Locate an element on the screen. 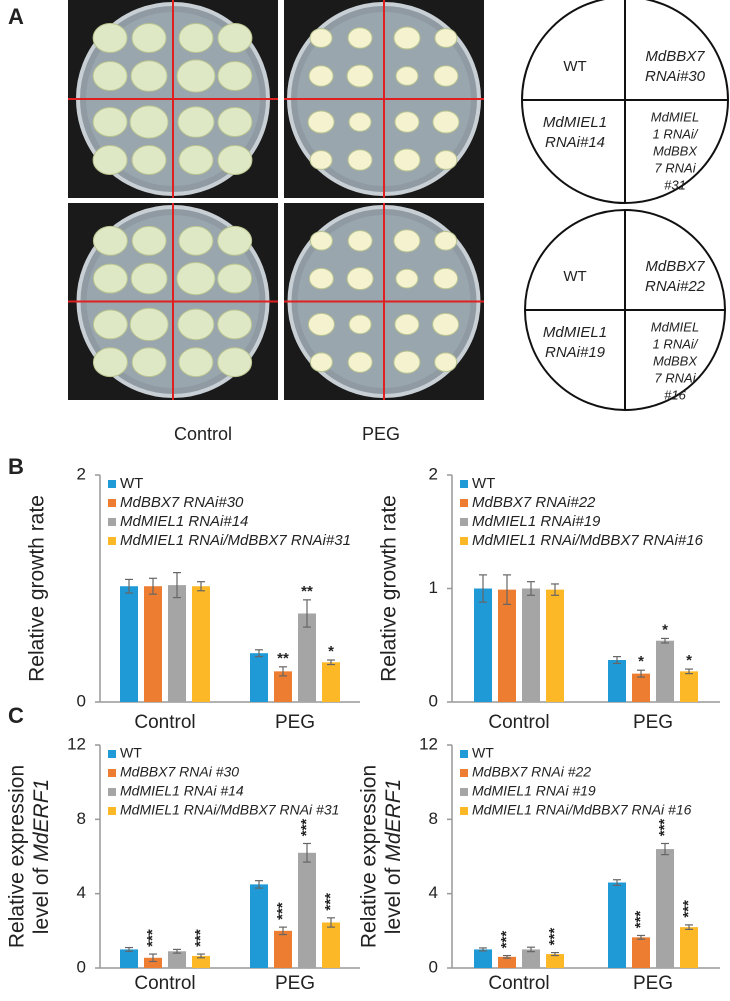 The image size is (730, 1001). legend-label: MdMIEL1 RNAi/MdBBX7 RNAi#31 is located at coordinates (235, 540).